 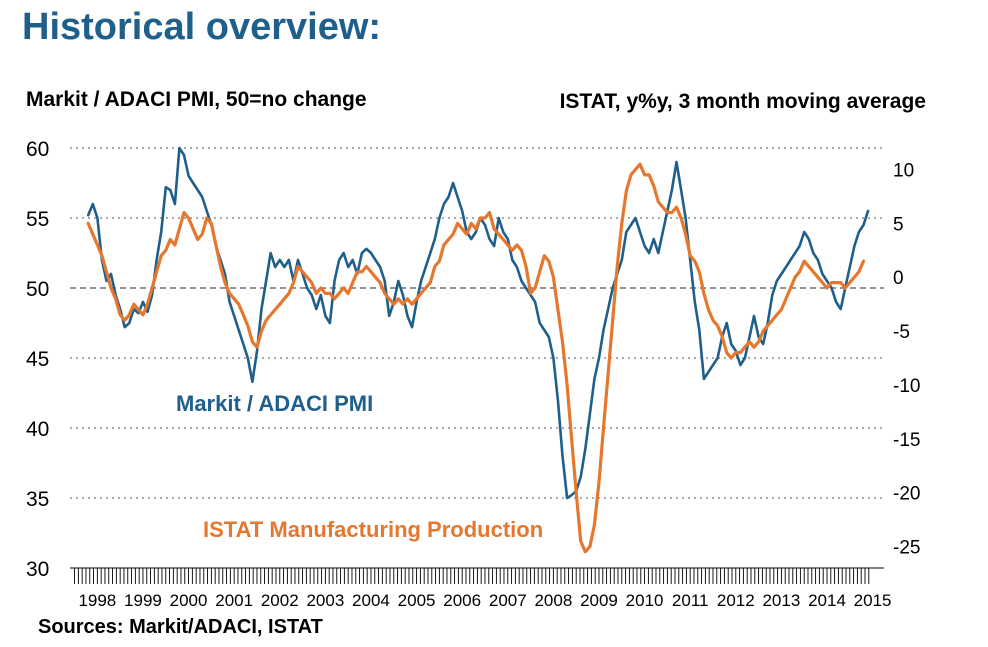 What do you see at coordinates (906, 547) in the screenshot?
I see `right-tick-label: -25` at bounding box center [906, 547].